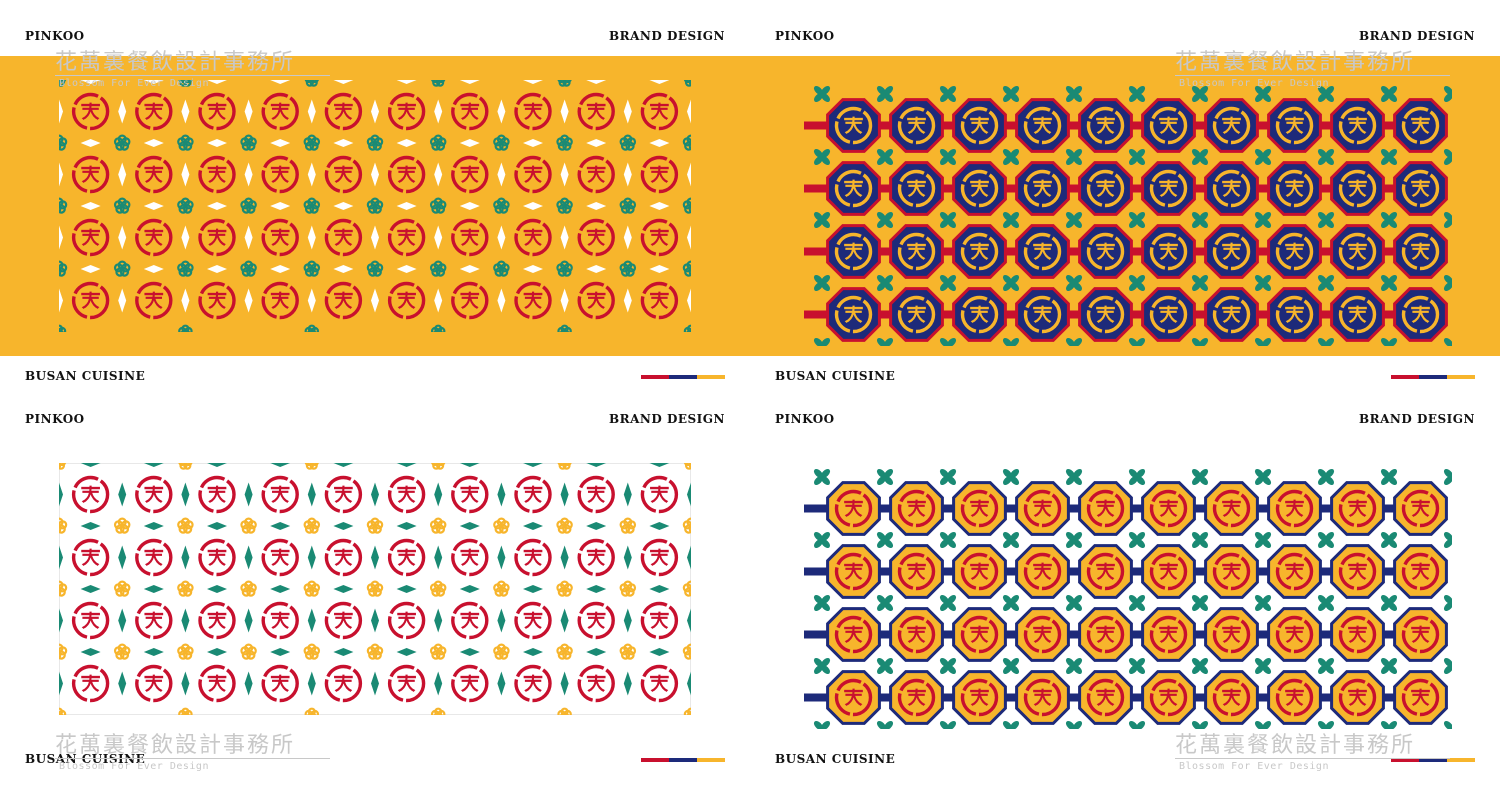  I want to click on watermark-rule, so click(192, 758).